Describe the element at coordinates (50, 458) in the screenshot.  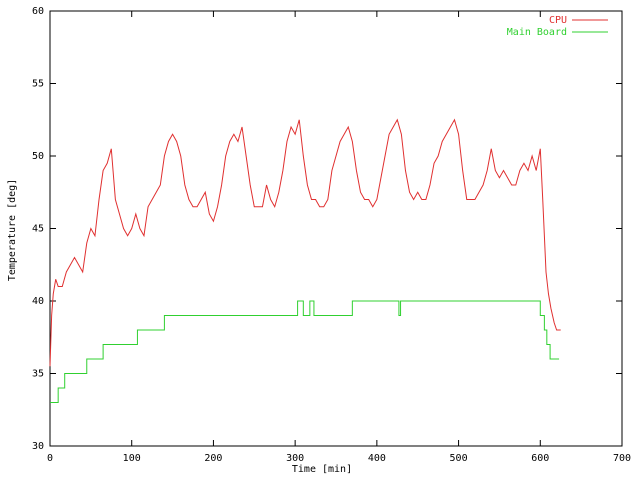
I see `x-tick-label: 0` at that location.